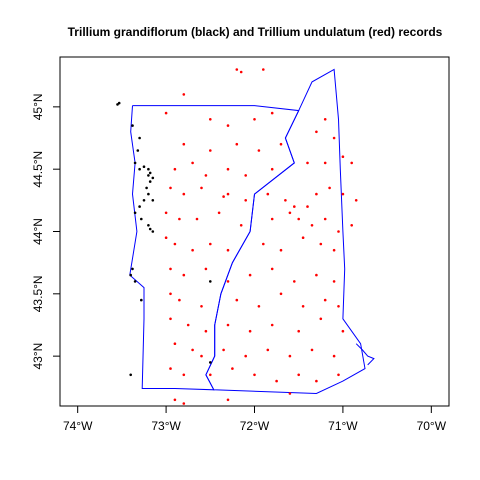 The height and width of the screenshot is (480, 480). What do you see at coordinates (38, 293) in the screenshot?
I see `y-tick-label: 43.5°N` at bounding box center [38, 293].